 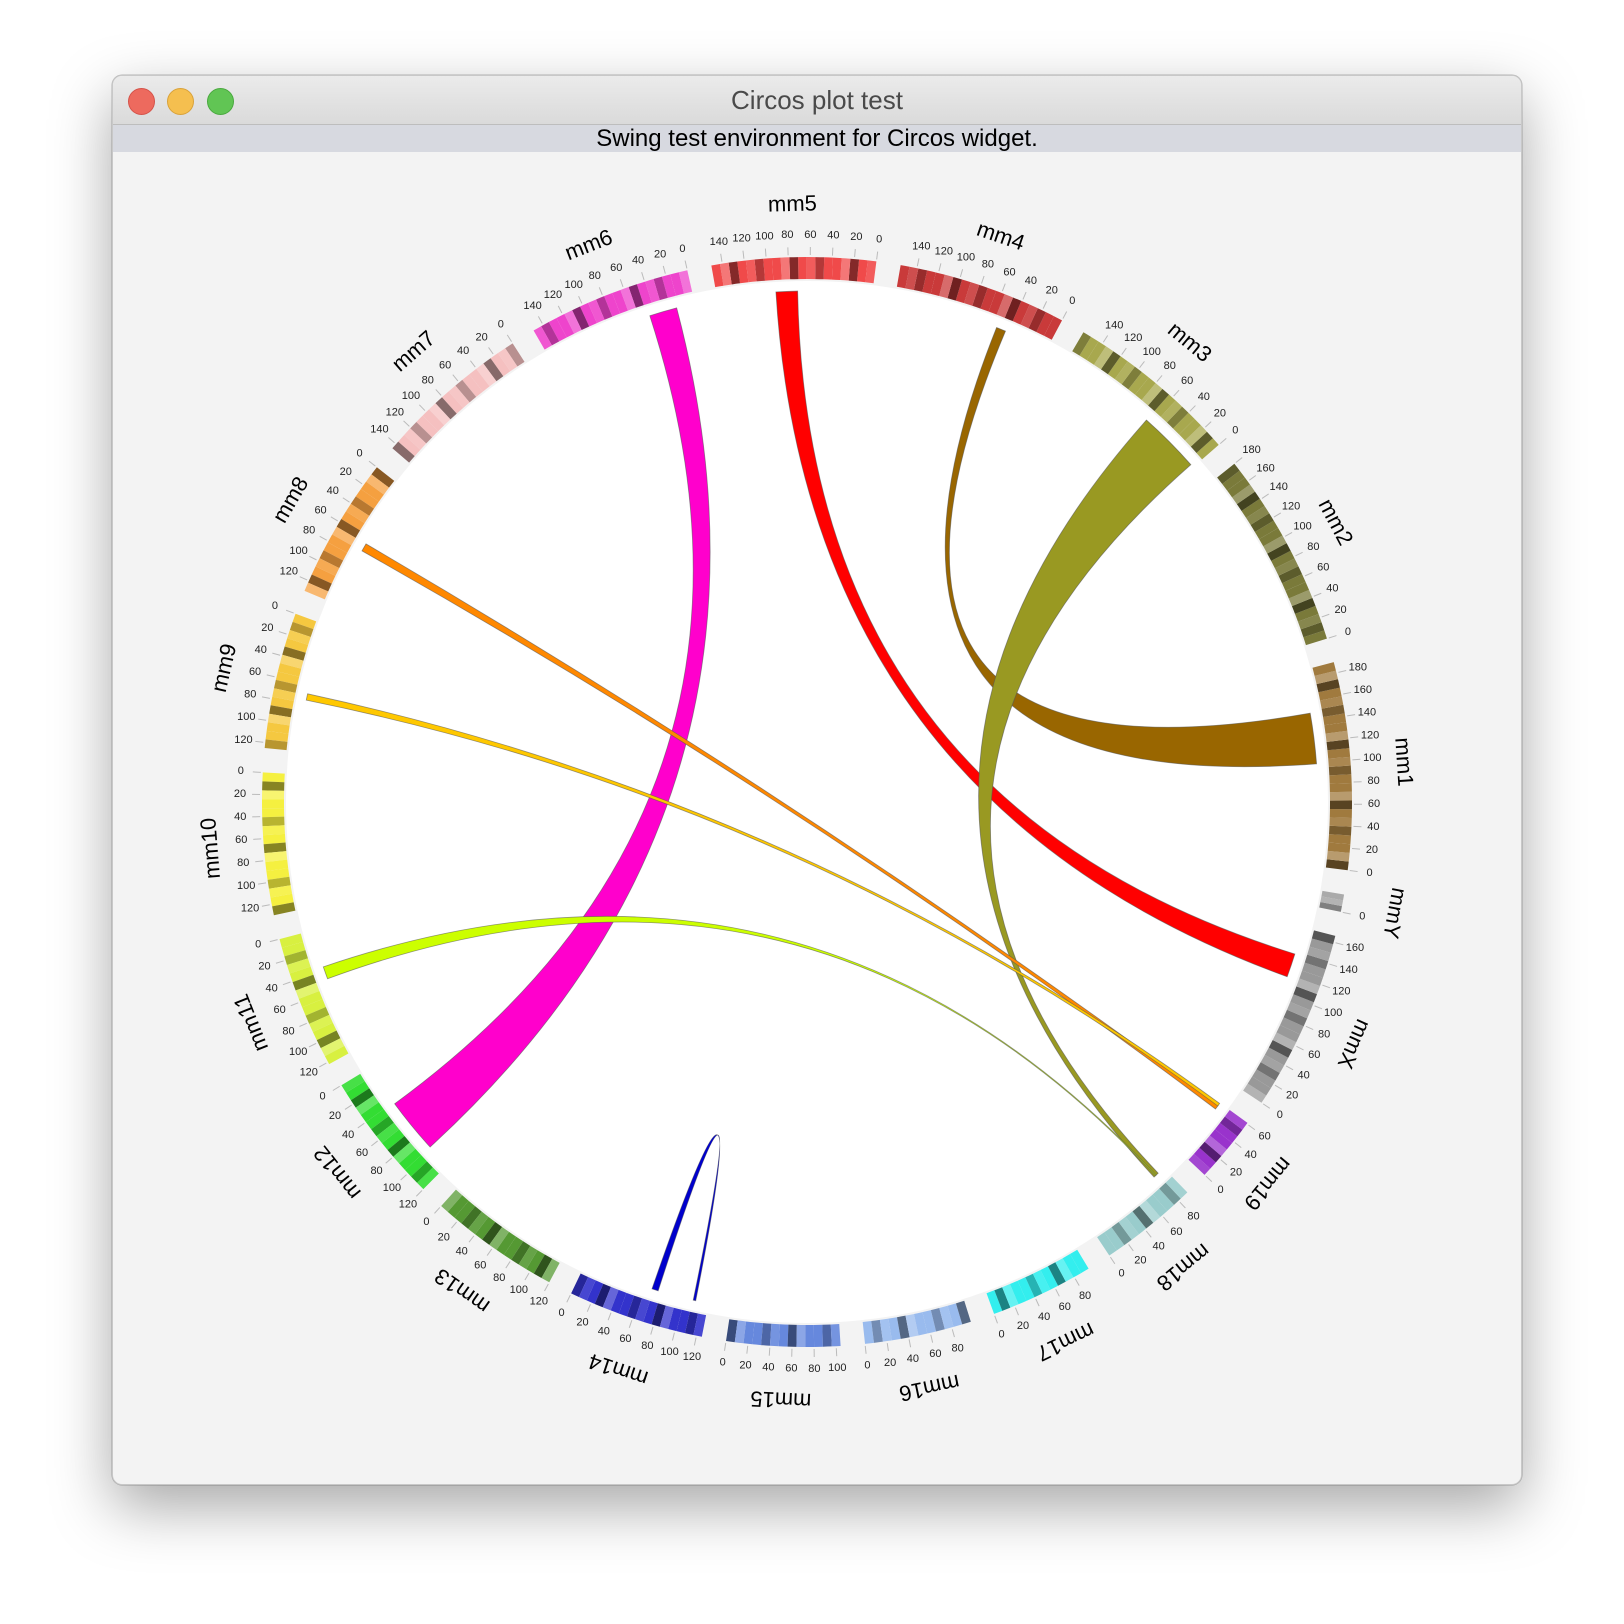 I want to click on link-mm4-mm1, so click(x=1131, y=547).